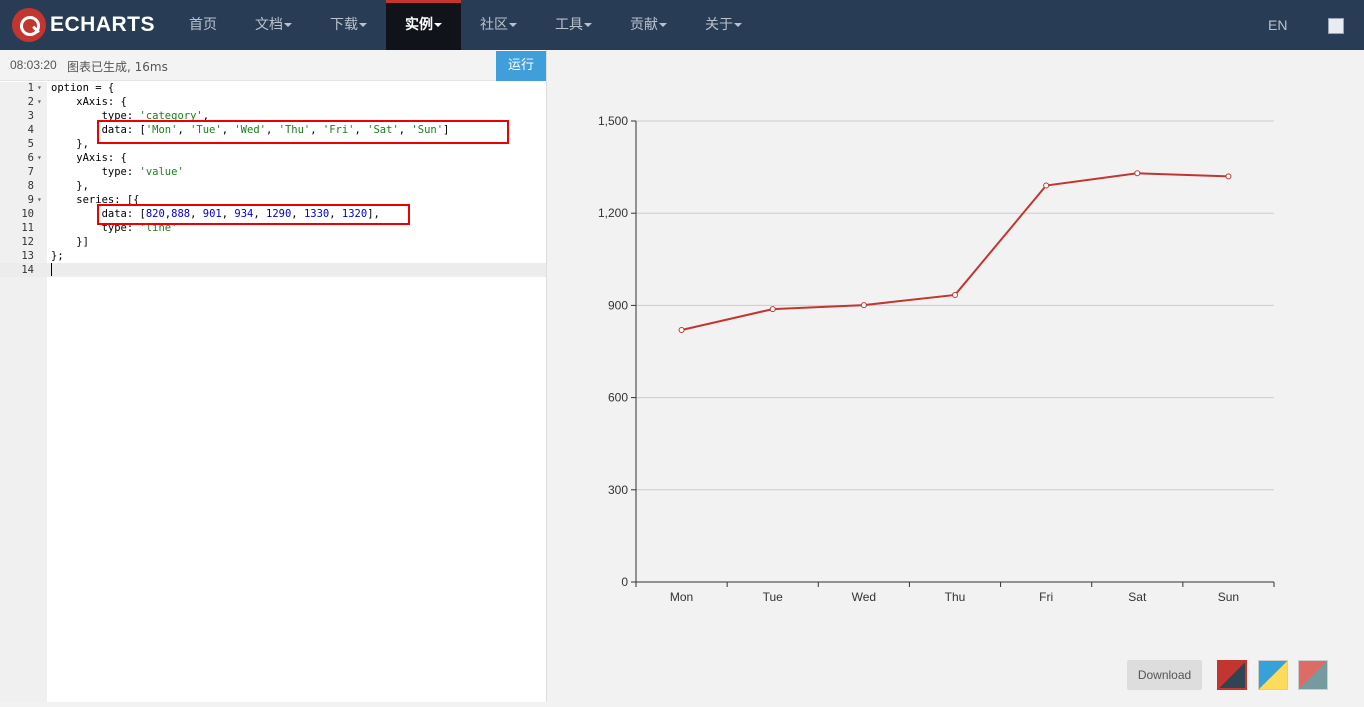 The height and width of the screenshot is (707, 1364). What do you see at coordinates (613, 121) in the screenshot?
I see `y-tick-label: 1,500` at bounding box center [613, 121].